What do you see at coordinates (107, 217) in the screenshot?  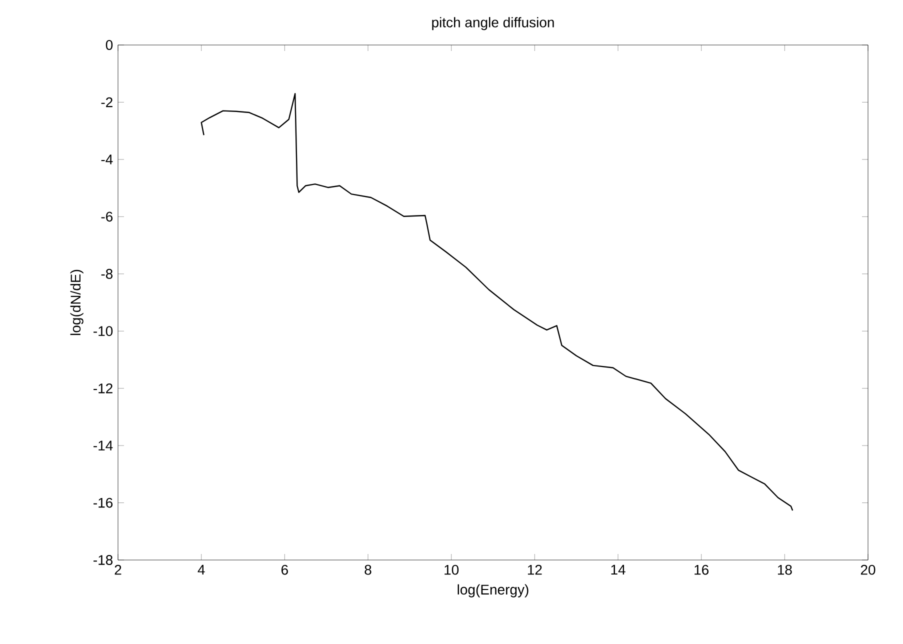 I see `y-tick-label: -6` at bounding box center [107, 217].